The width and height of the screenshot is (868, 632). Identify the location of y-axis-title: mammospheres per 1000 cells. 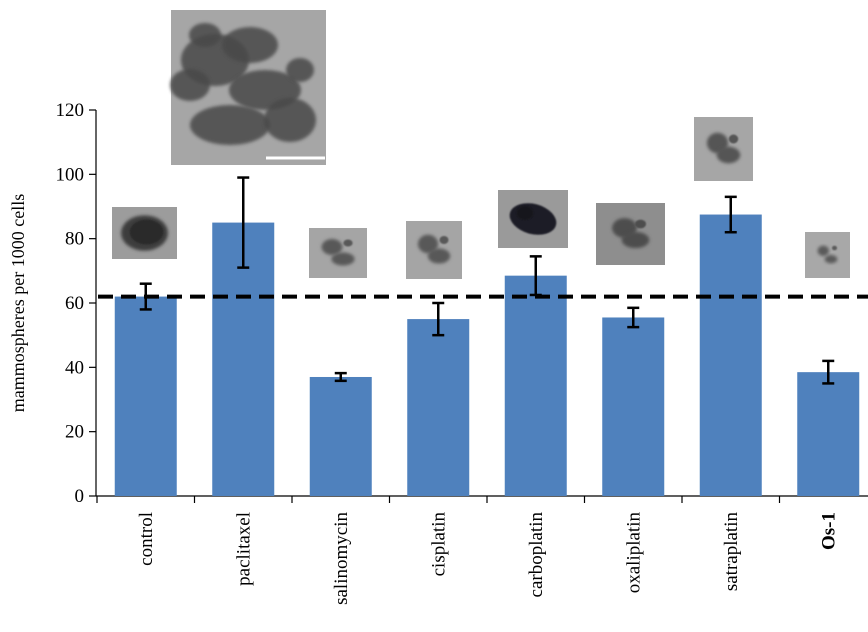
(18, 303).